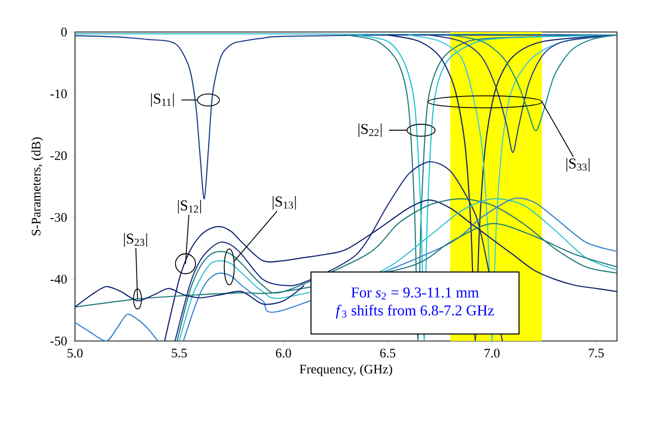  Describe the element at coordinates (415, 311) in the screenshot. I see `annotation: f$_{3}$ shifts from 6.8-7.2 GHz` at that location.